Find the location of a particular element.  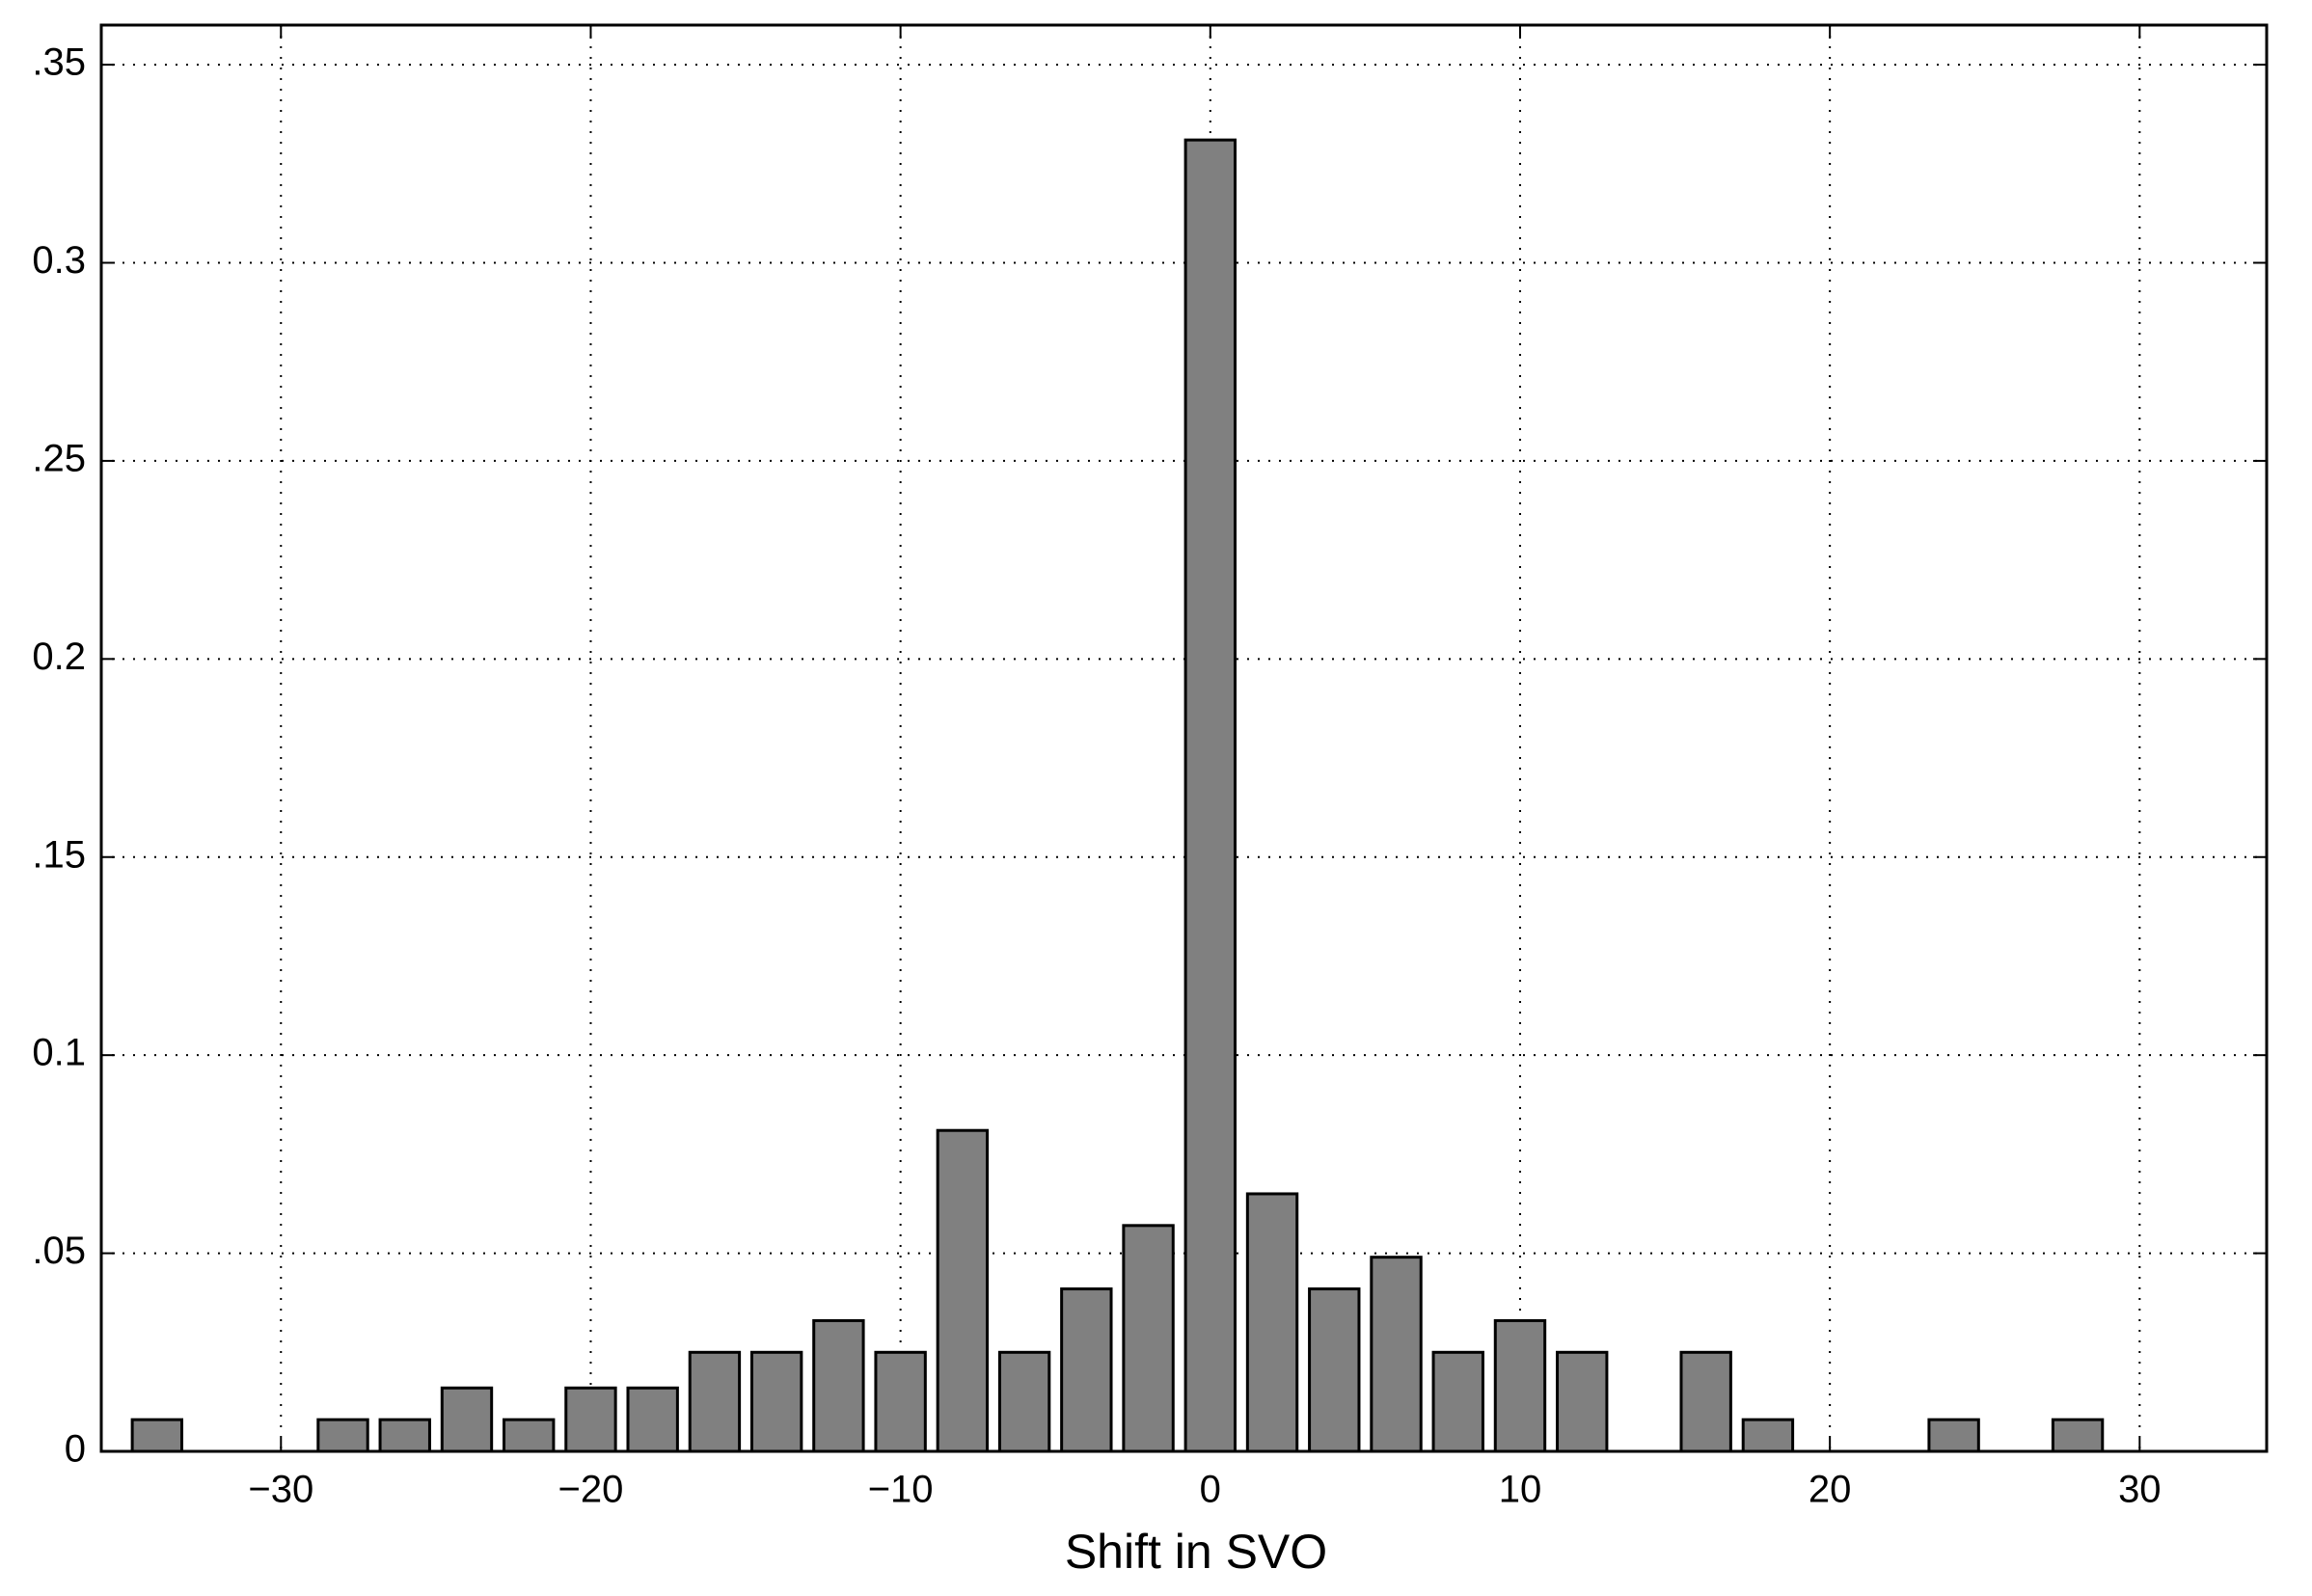

x-tick-label: 20 is located at coordinates (1831, 1490).